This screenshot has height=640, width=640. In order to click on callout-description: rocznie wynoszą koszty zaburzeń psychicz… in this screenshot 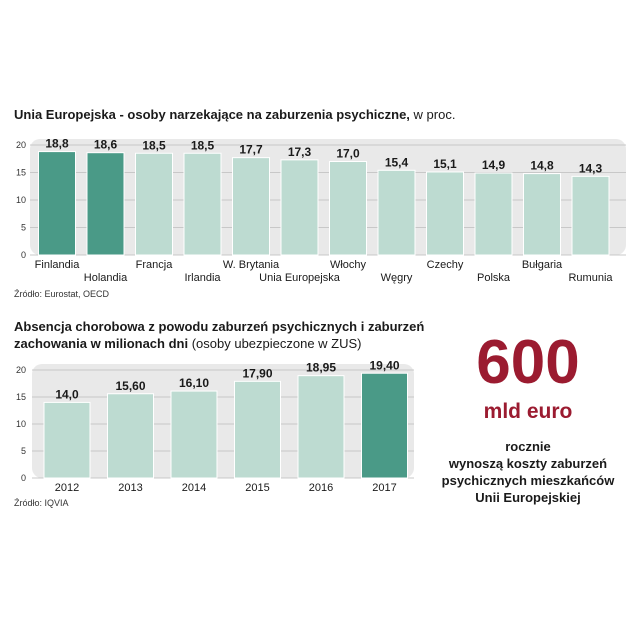, I will do `click(528, 472)`.